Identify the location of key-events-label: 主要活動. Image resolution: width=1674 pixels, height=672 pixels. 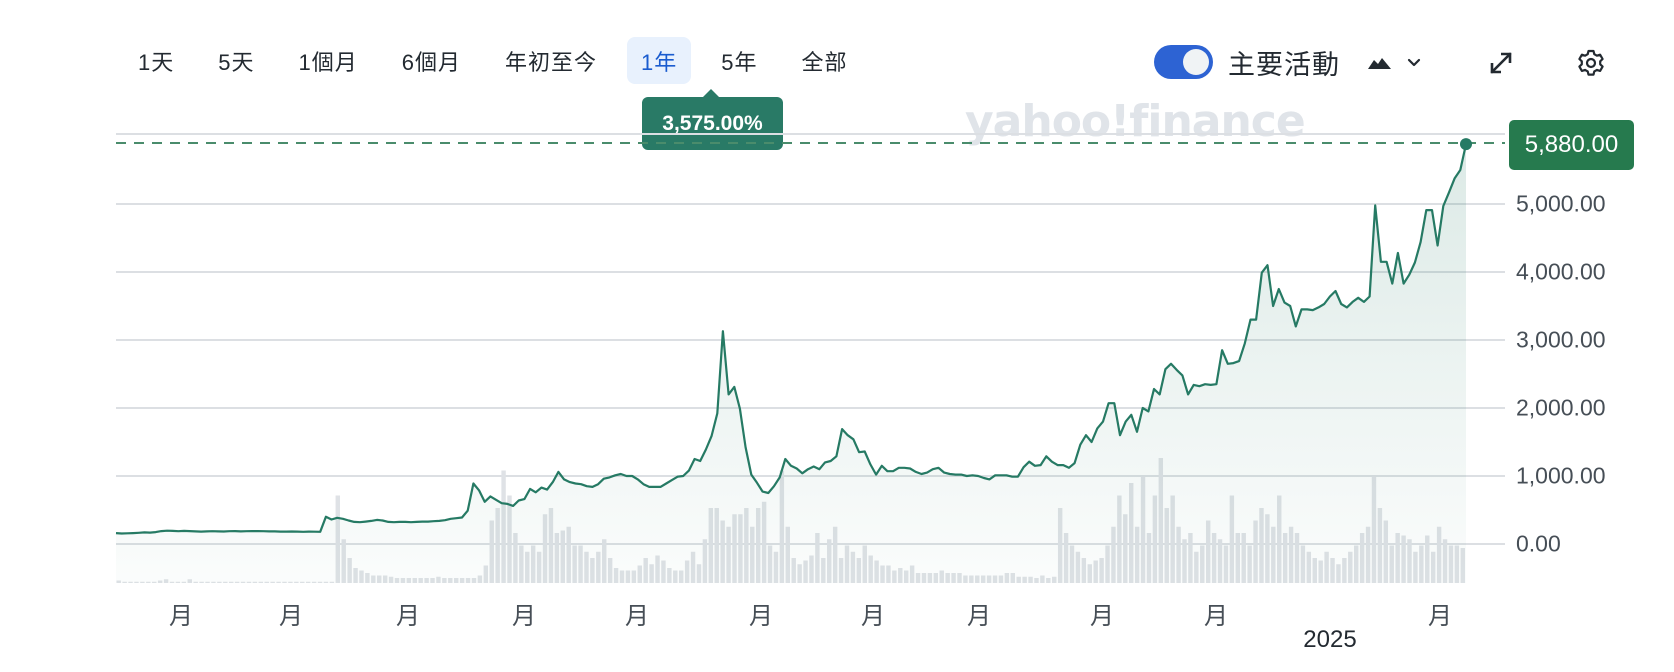
(1284, 65).